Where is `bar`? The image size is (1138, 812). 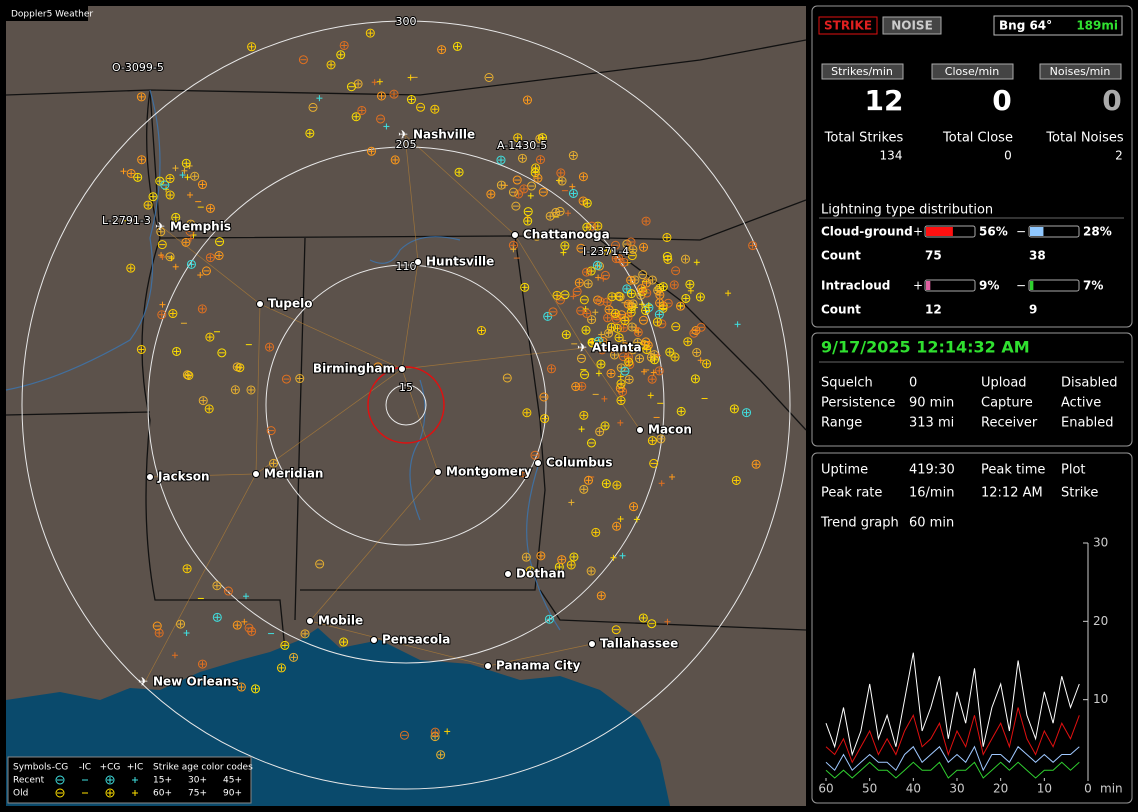 bar is located at coordinates (928, 285).